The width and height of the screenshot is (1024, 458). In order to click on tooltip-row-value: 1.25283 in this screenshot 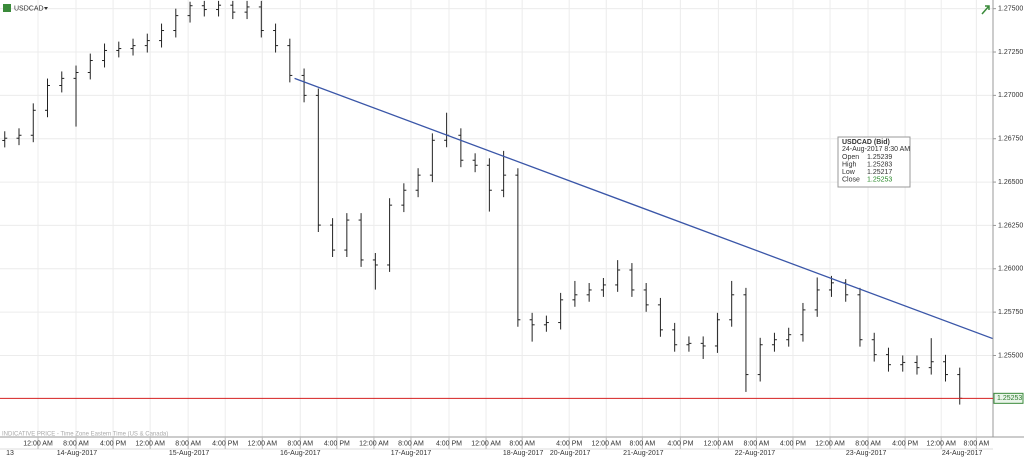, I will do `click(879, 164)`.